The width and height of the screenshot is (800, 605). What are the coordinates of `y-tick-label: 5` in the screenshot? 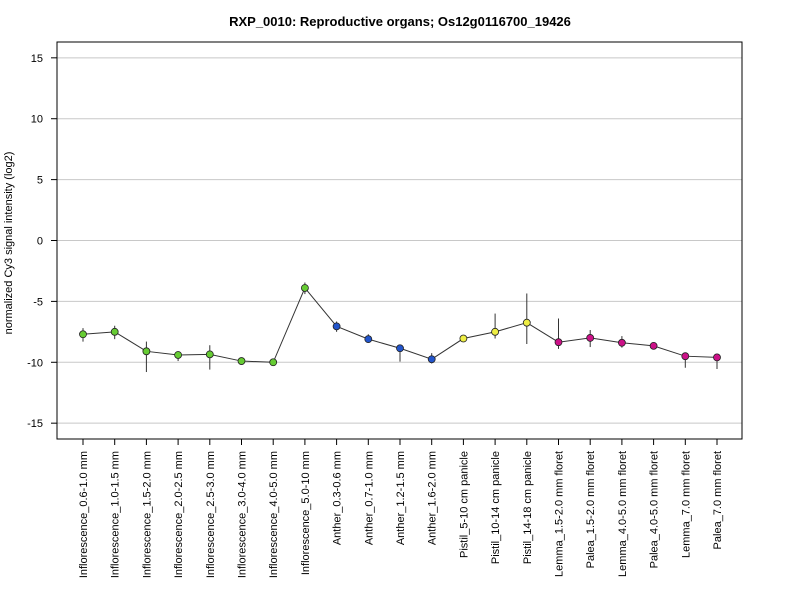 It's located at (40, 181).